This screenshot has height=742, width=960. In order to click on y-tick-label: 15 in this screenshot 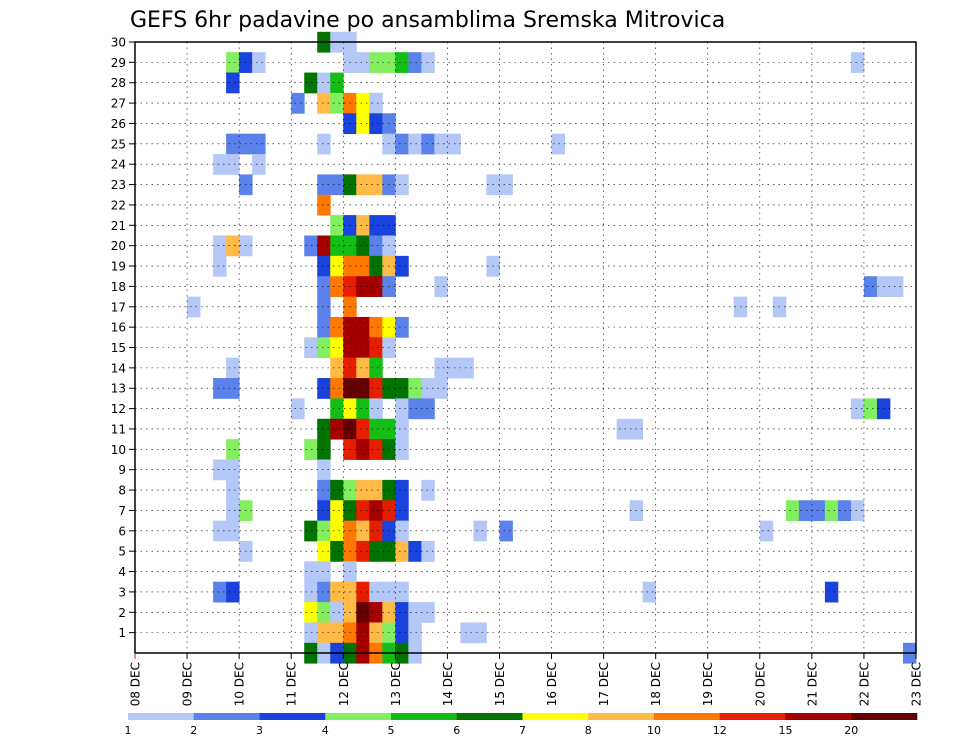, I will do `click(118, 348)`.